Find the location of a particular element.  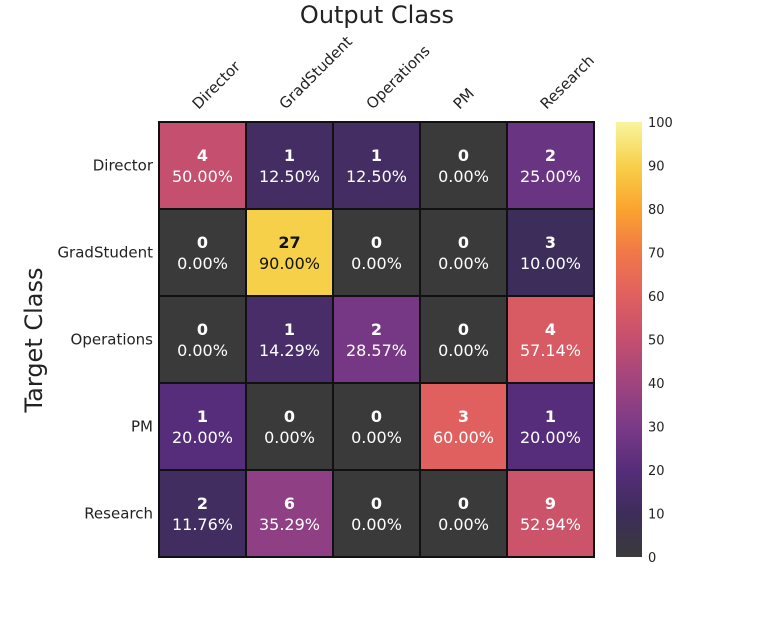

y-axis-label: Target Class is located at coordinates (34, 340).